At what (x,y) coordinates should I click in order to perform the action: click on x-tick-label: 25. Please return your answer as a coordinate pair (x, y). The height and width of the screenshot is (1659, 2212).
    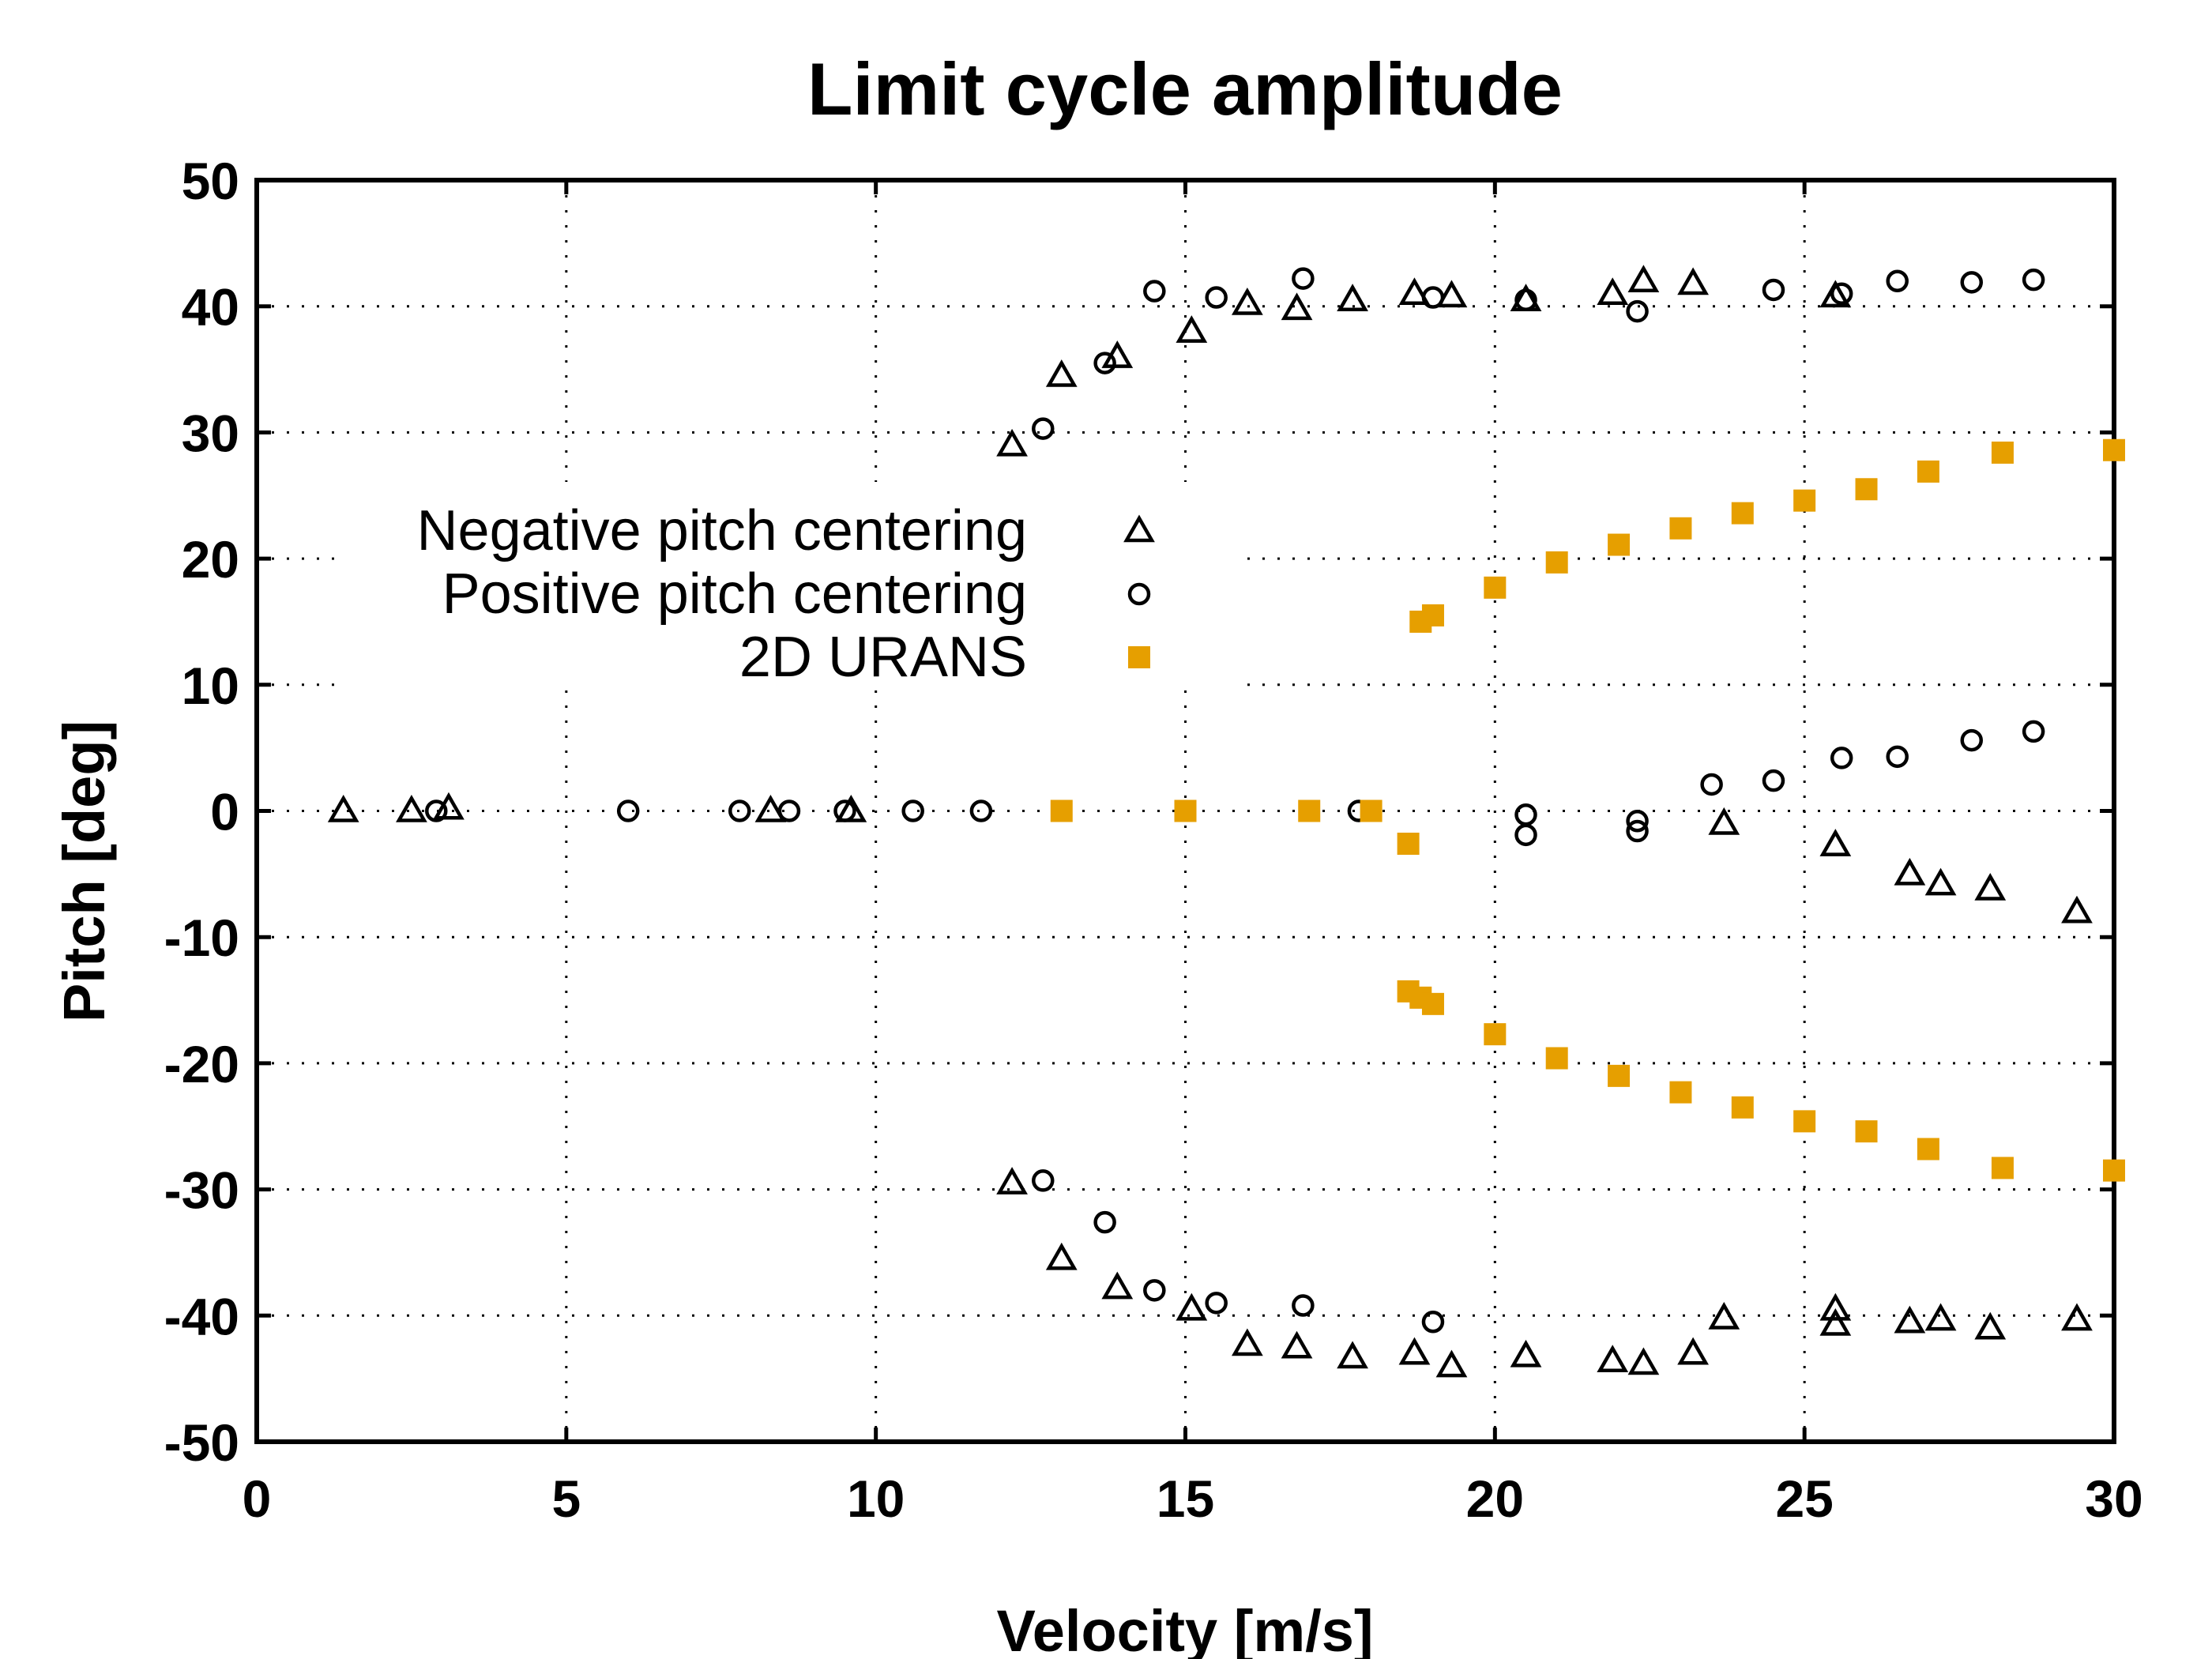
    Looking at the image, I should click on (1804, 1499).